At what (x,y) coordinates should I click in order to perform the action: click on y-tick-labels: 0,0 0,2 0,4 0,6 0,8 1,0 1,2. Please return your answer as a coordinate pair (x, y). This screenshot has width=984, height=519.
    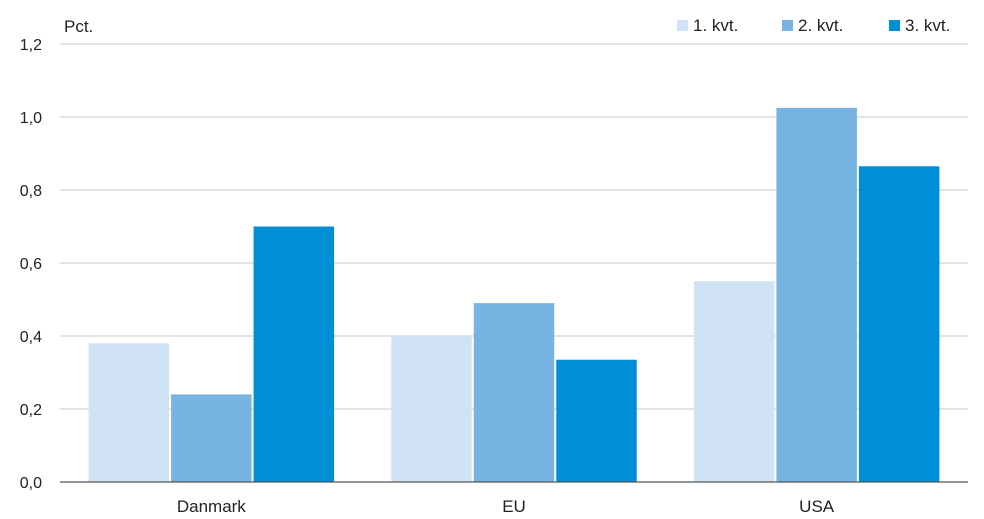
    Looking at the image, I should click on (31, 264).